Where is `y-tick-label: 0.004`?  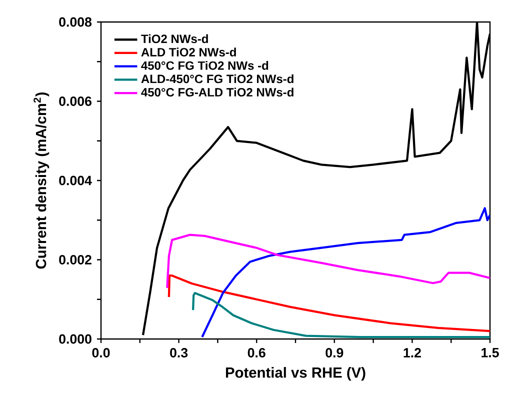 y-tick-label: 0.004 is located at coordinates (75, 181).